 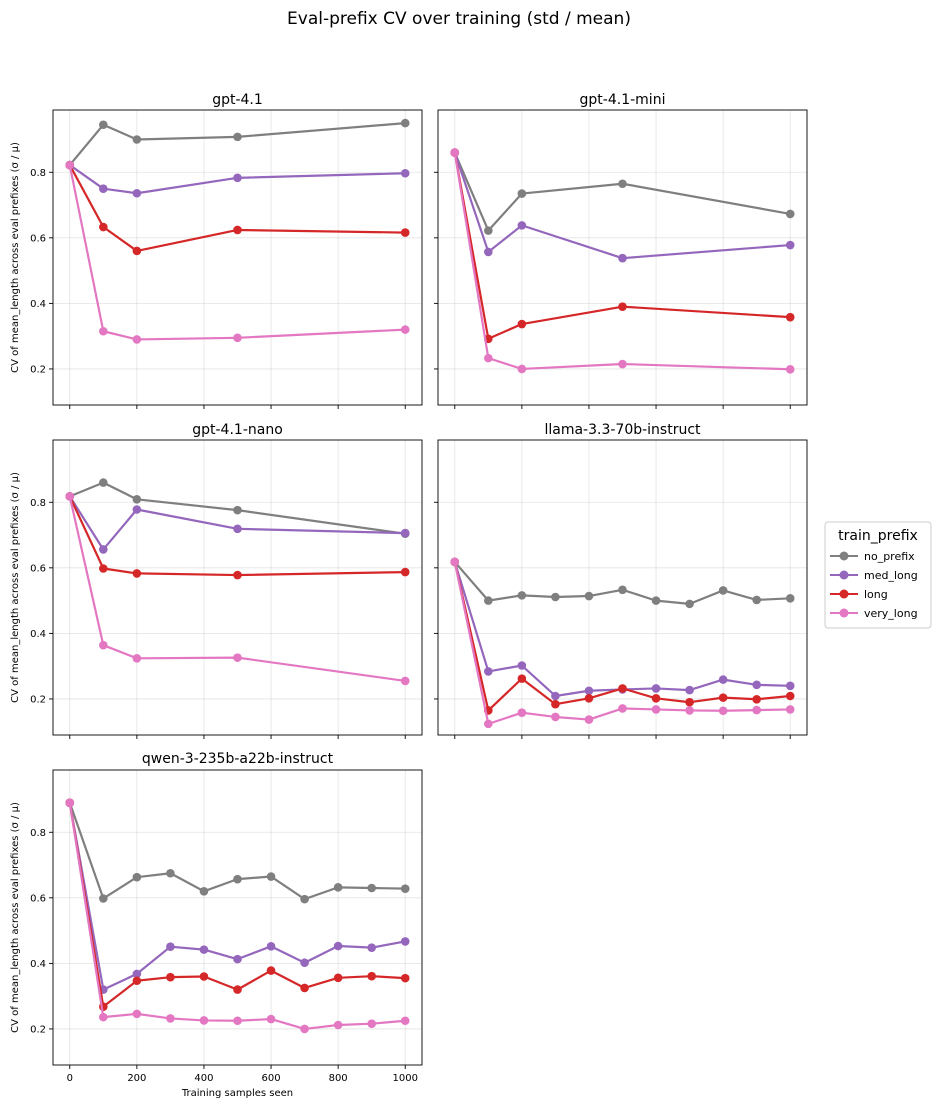 What do you see at coordinates (844, 594) in the screenshot?
I see `legend-marker-long` at bounding box center [844, 594].